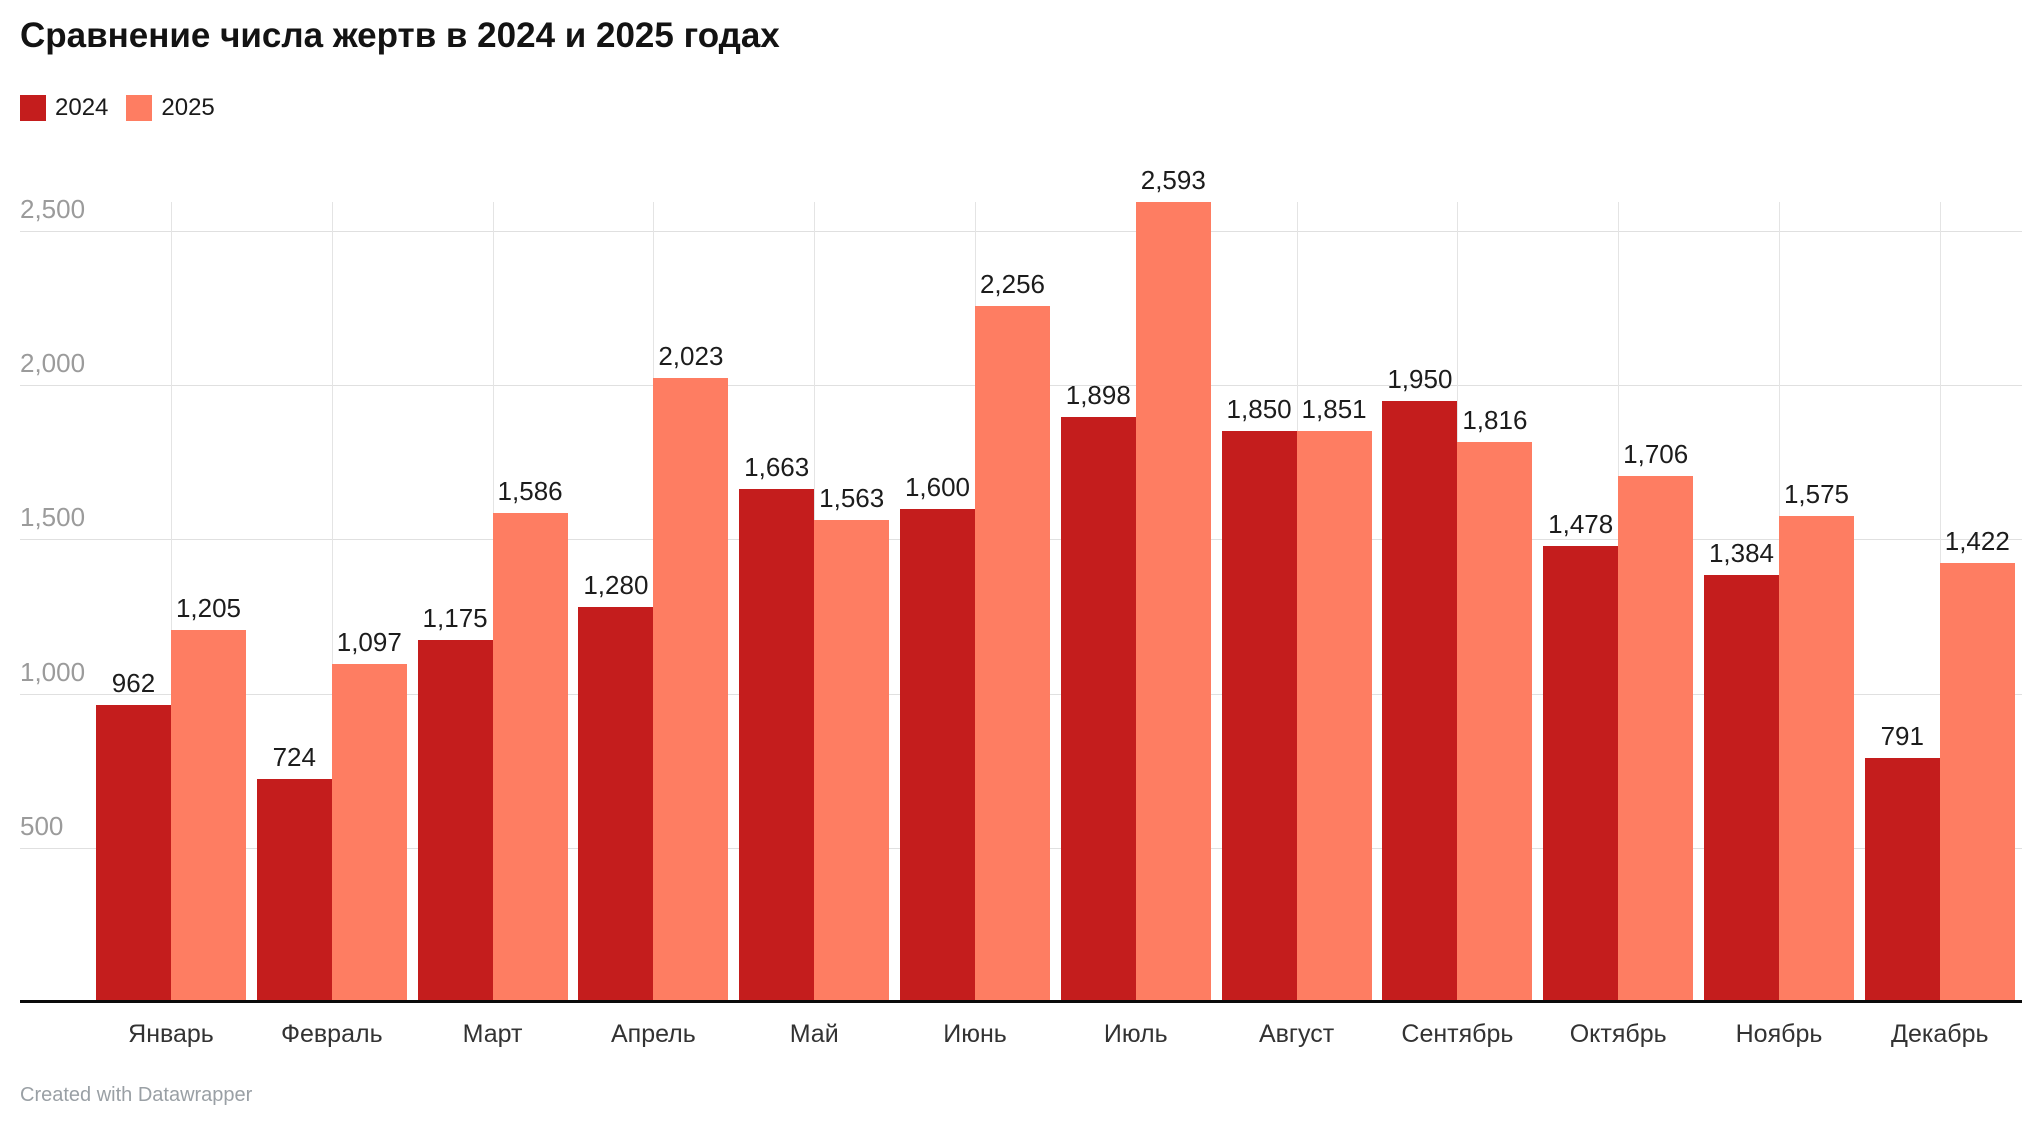 The height and width of the screenshot is (1134, 2040). Describe the element at coordinates (1173, 180) in the screenshot. I see `bar-value-label: 2,593` at that location.